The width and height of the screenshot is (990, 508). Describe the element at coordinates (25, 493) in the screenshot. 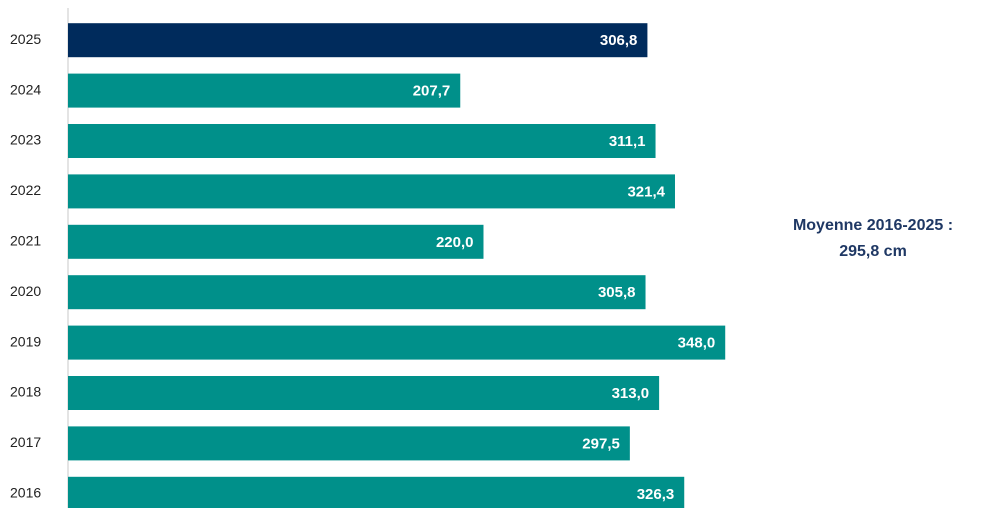

I see `y-tick-label: 2016` at that location.